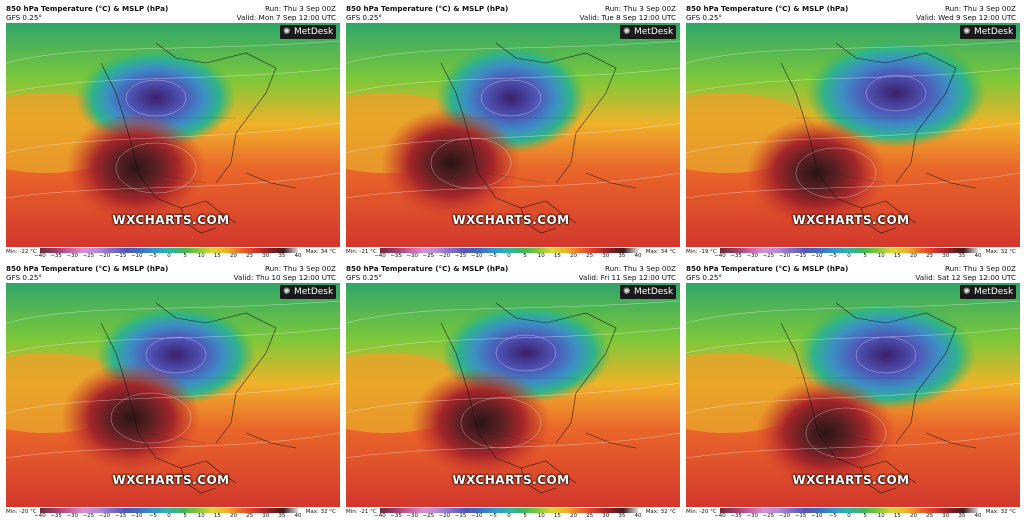 The height and width of the screenshot is (520, 1024). What do you see at coordinates (627, 277) in the screenshot?
I see `valid-time-label: Valid: Fri 11 Sep 12:00 UTC` at bounding box center [627, 277].